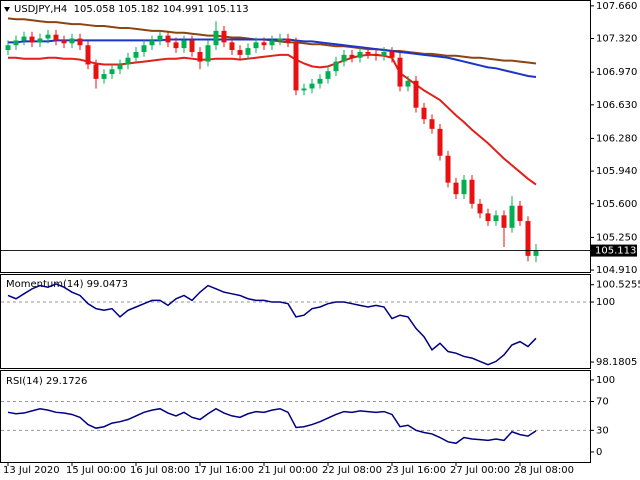 This screenshot has width=640, height=480. Describe the element at coordinates (602, 430) in the screenshot. I see `y-tick-label: 30` at that location.